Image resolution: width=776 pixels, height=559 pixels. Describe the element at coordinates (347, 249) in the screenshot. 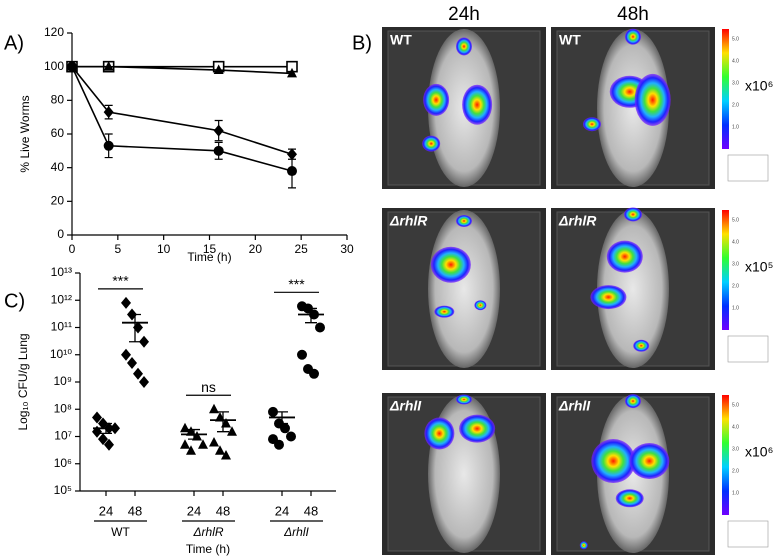

I see `x-tick-label: 30` at that location.